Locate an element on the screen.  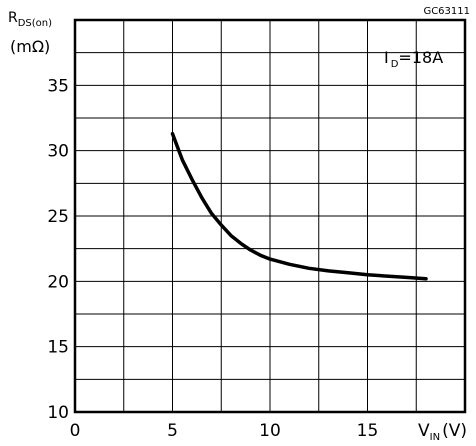
x-axis-label: VIN (V) is located at coordinates (442, 432).